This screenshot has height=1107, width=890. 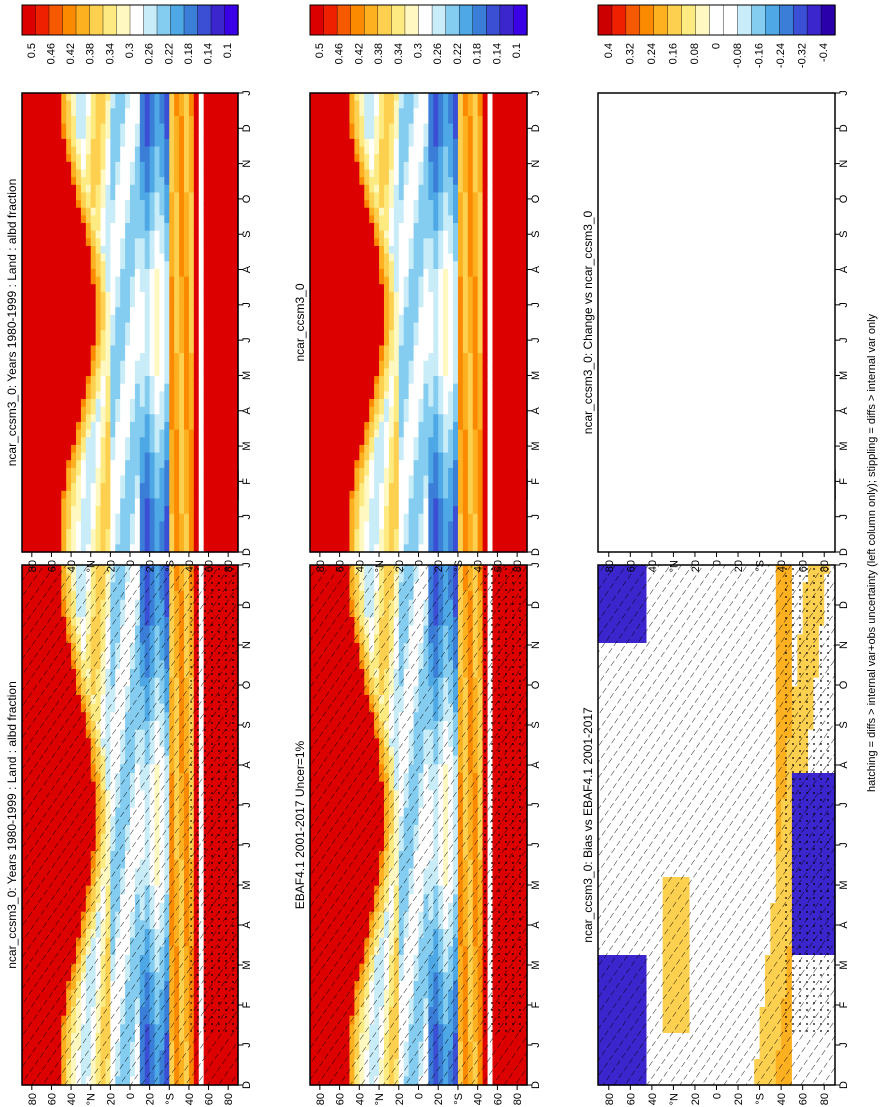 I want to click on stippling-overlay, so click(x=214, y=799).